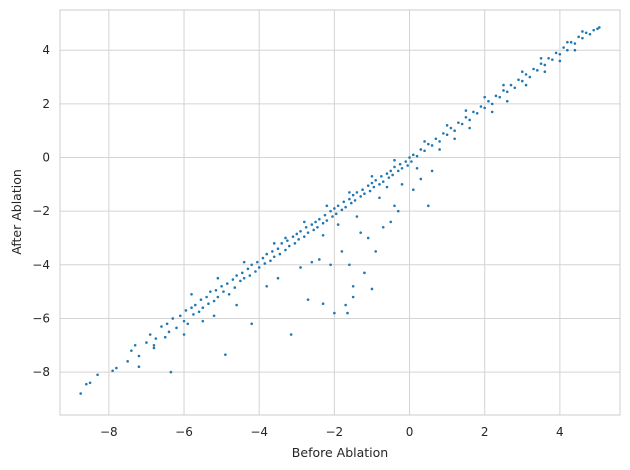  Describe the element at coordinates (16, 212) in the screenshot. I see `y-axis-label: After Ablation` at that location.